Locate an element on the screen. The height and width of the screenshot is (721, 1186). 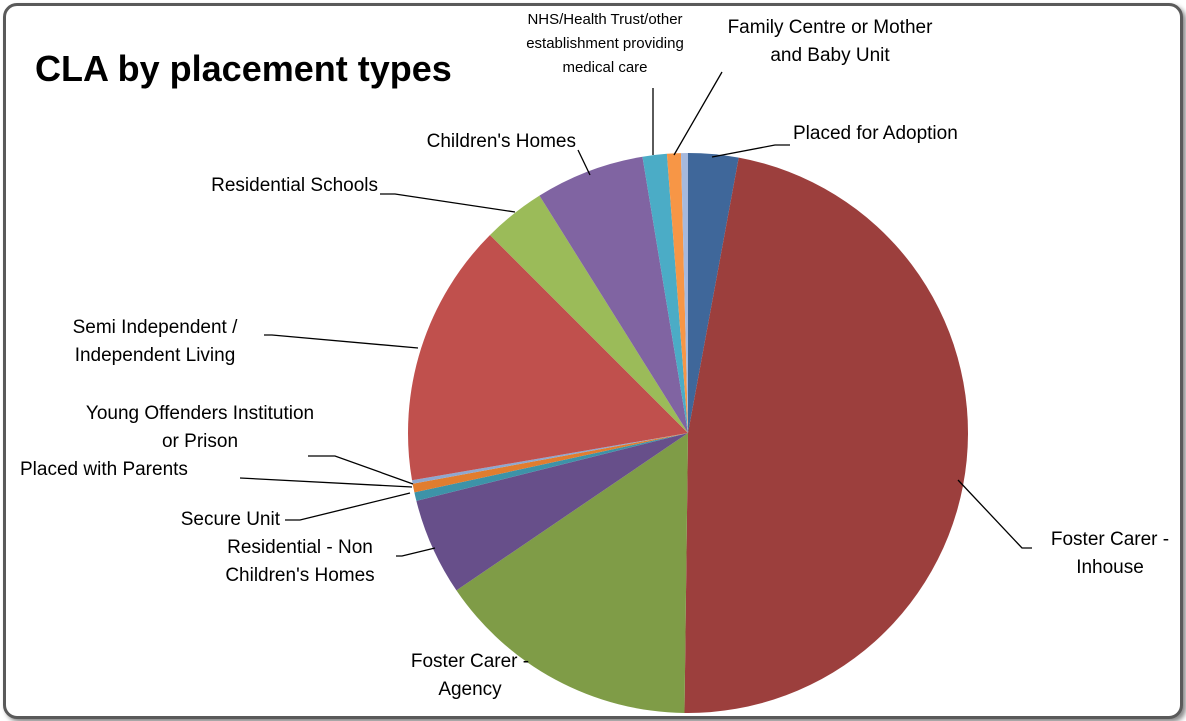
slice-label: Children's Homes is located at coordinates (501, 141).